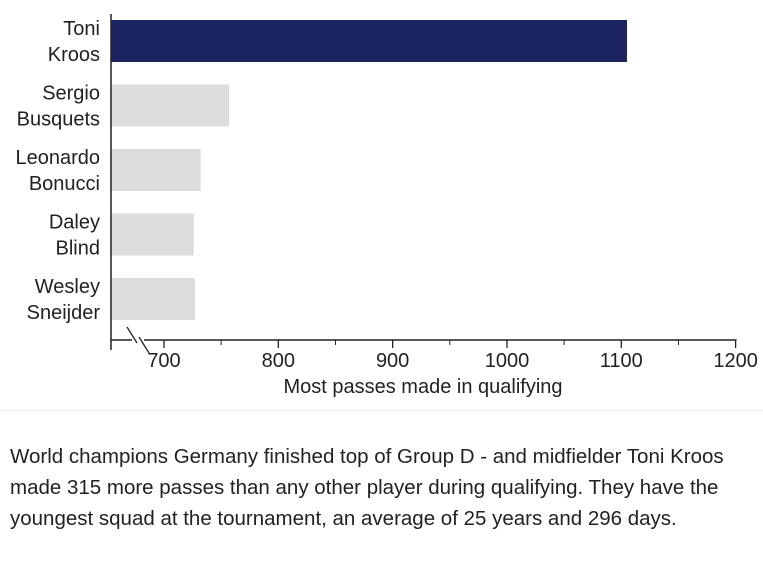 The image size is (763, 572). What do you see at coordinates (278, 361) in the screenshot?
I see `x-tick-label: 800` at bounding box center [278, 361].